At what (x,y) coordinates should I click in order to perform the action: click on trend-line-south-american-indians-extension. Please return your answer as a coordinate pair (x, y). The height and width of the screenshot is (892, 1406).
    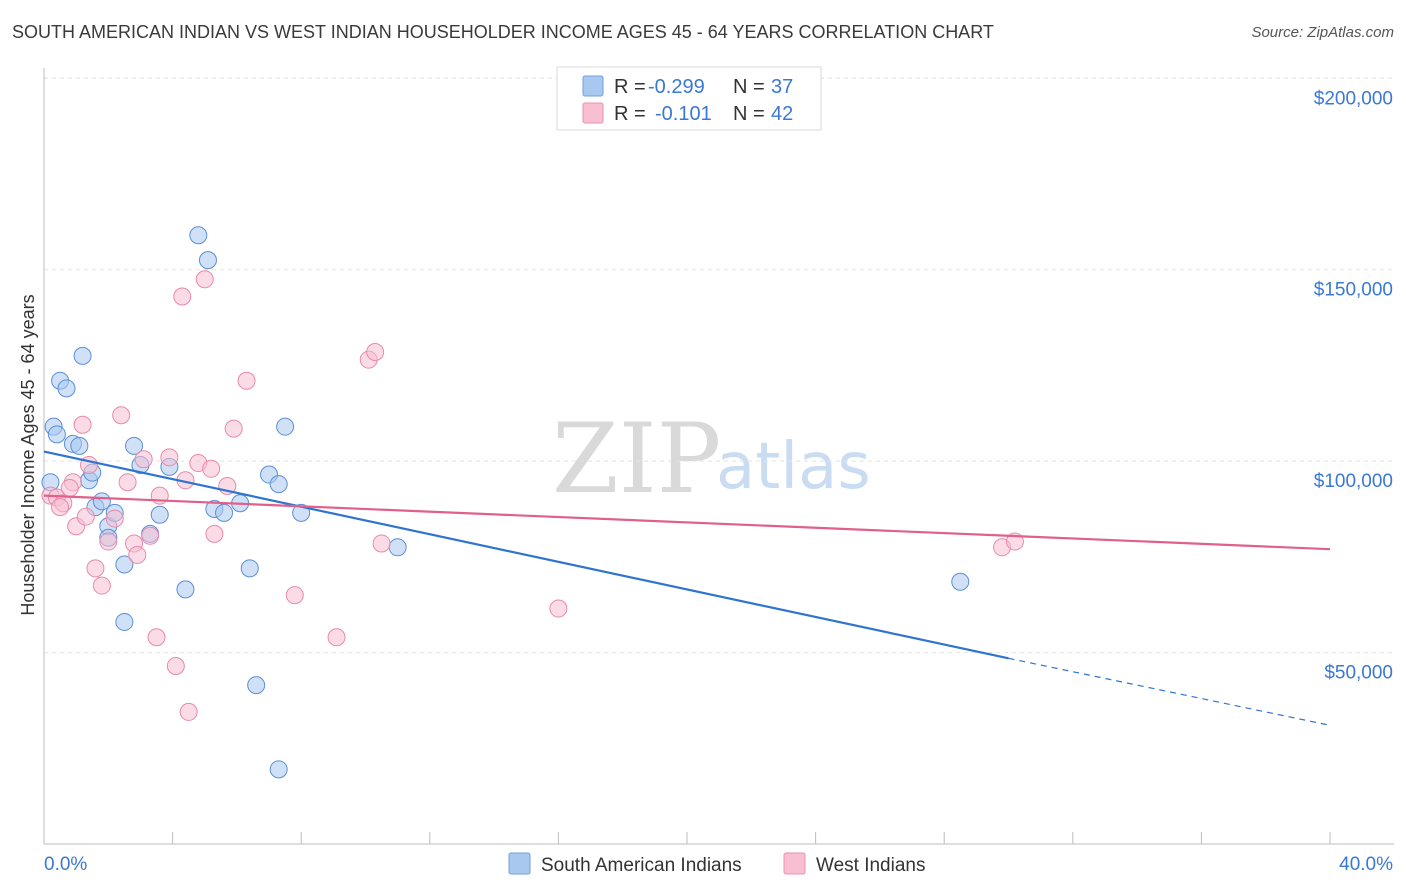
    Looking at the image, I should click on (1169, 691).